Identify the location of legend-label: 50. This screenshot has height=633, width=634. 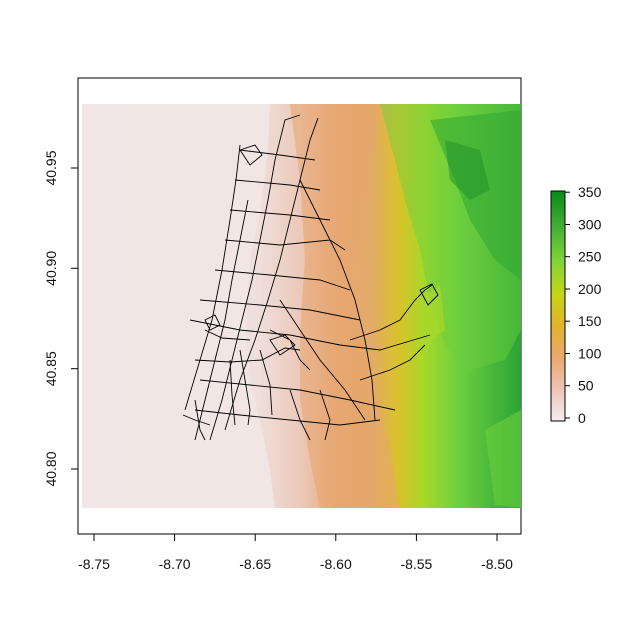
(586, 386).